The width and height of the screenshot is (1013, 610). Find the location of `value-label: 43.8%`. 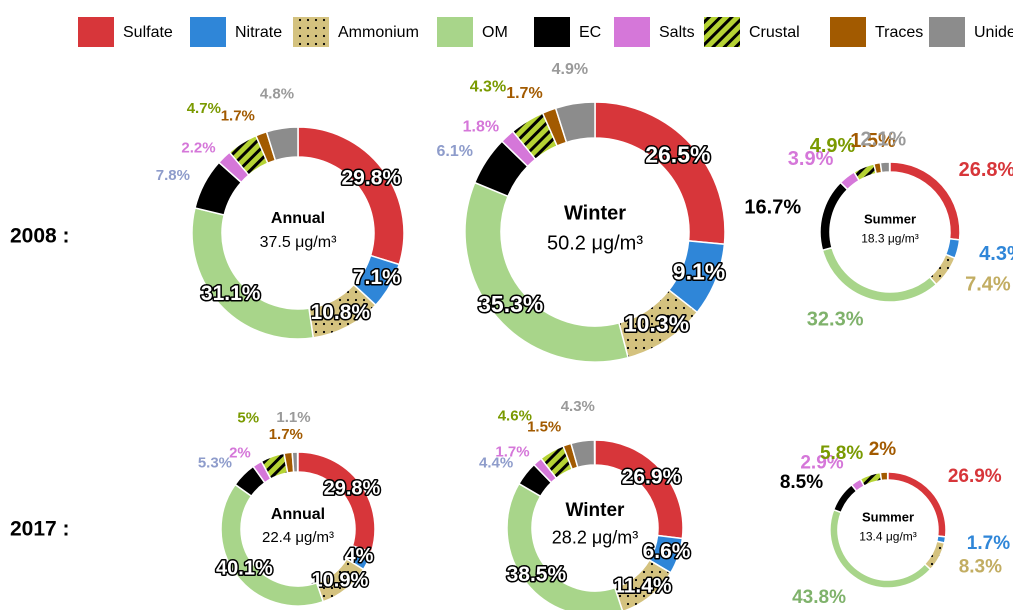

value-label: 43.8% is located at coordinates (819, 597).